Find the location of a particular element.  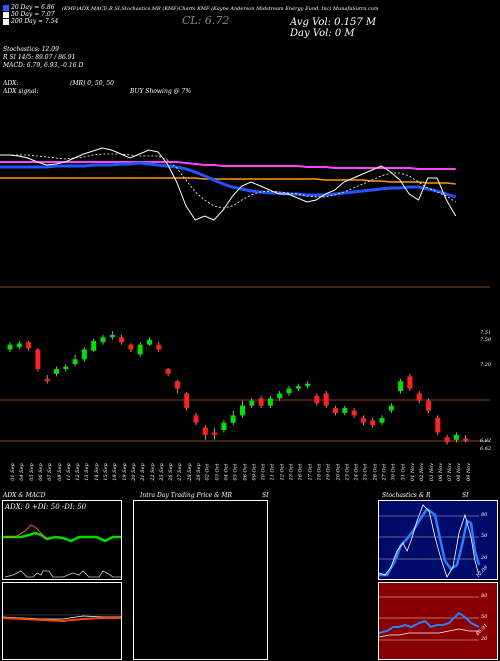

macd-panel is located at coordinates (62, 621).